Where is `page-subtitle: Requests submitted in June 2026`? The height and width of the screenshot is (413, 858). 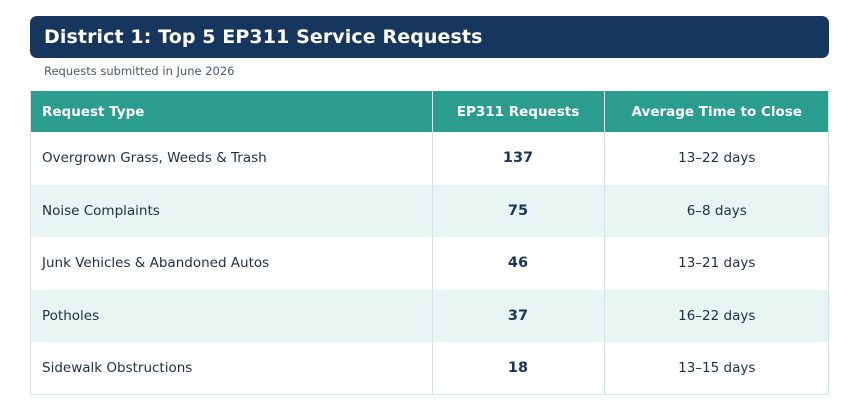
page-subtitle: Requests submitted in June 2026 is located at coordinates (139, 71).